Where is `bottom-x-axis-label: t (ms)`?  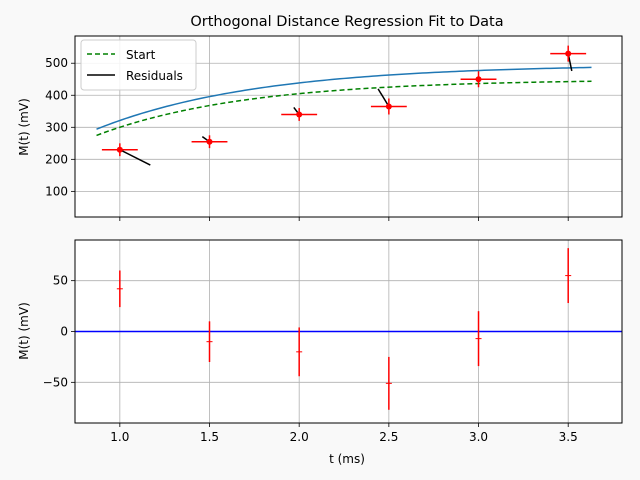 bottom-x-axis-label: t (ms) is located at coordinates (347, 459).